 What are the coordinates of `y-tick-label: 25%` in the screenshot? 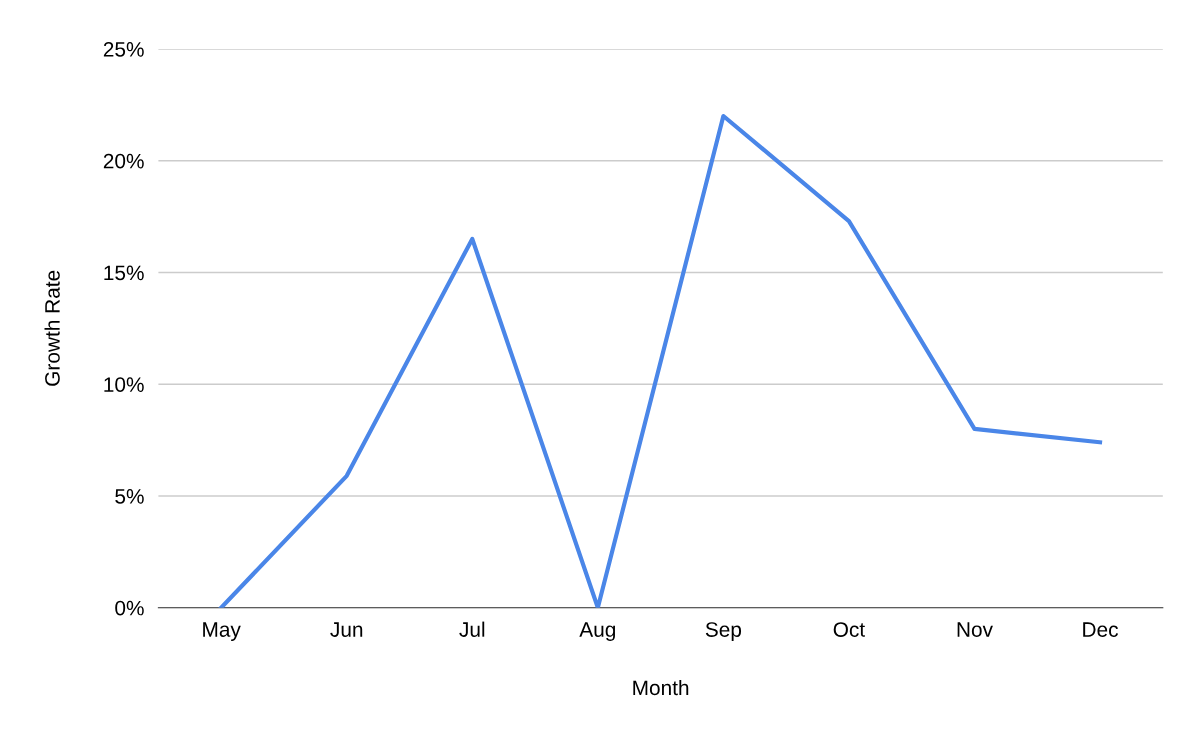 It's located at (123, 49).